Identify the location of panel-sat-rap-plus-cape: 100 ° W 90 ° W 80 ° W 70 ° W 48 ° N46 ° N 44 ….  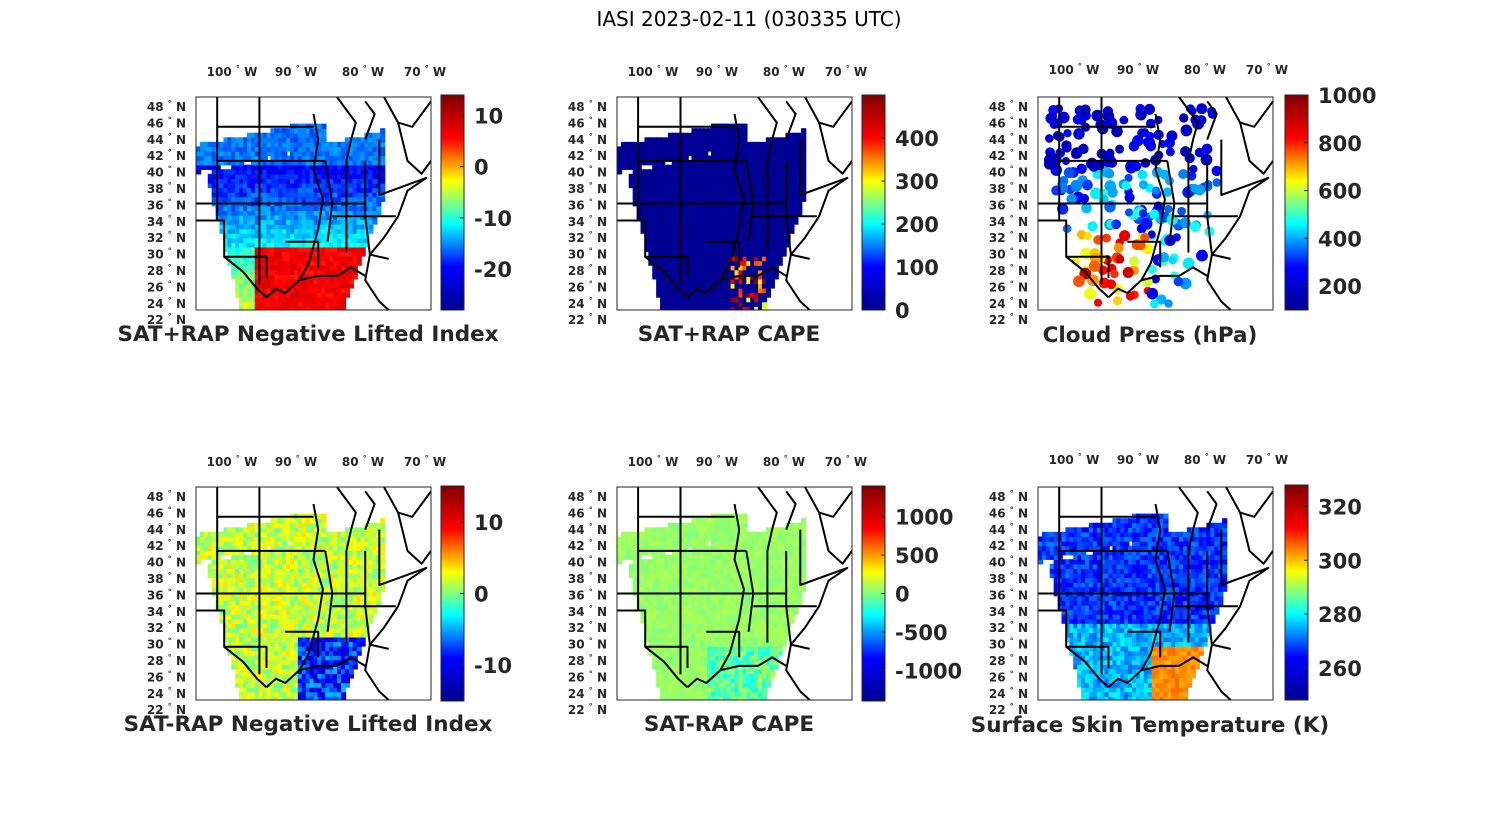
(753, 205).